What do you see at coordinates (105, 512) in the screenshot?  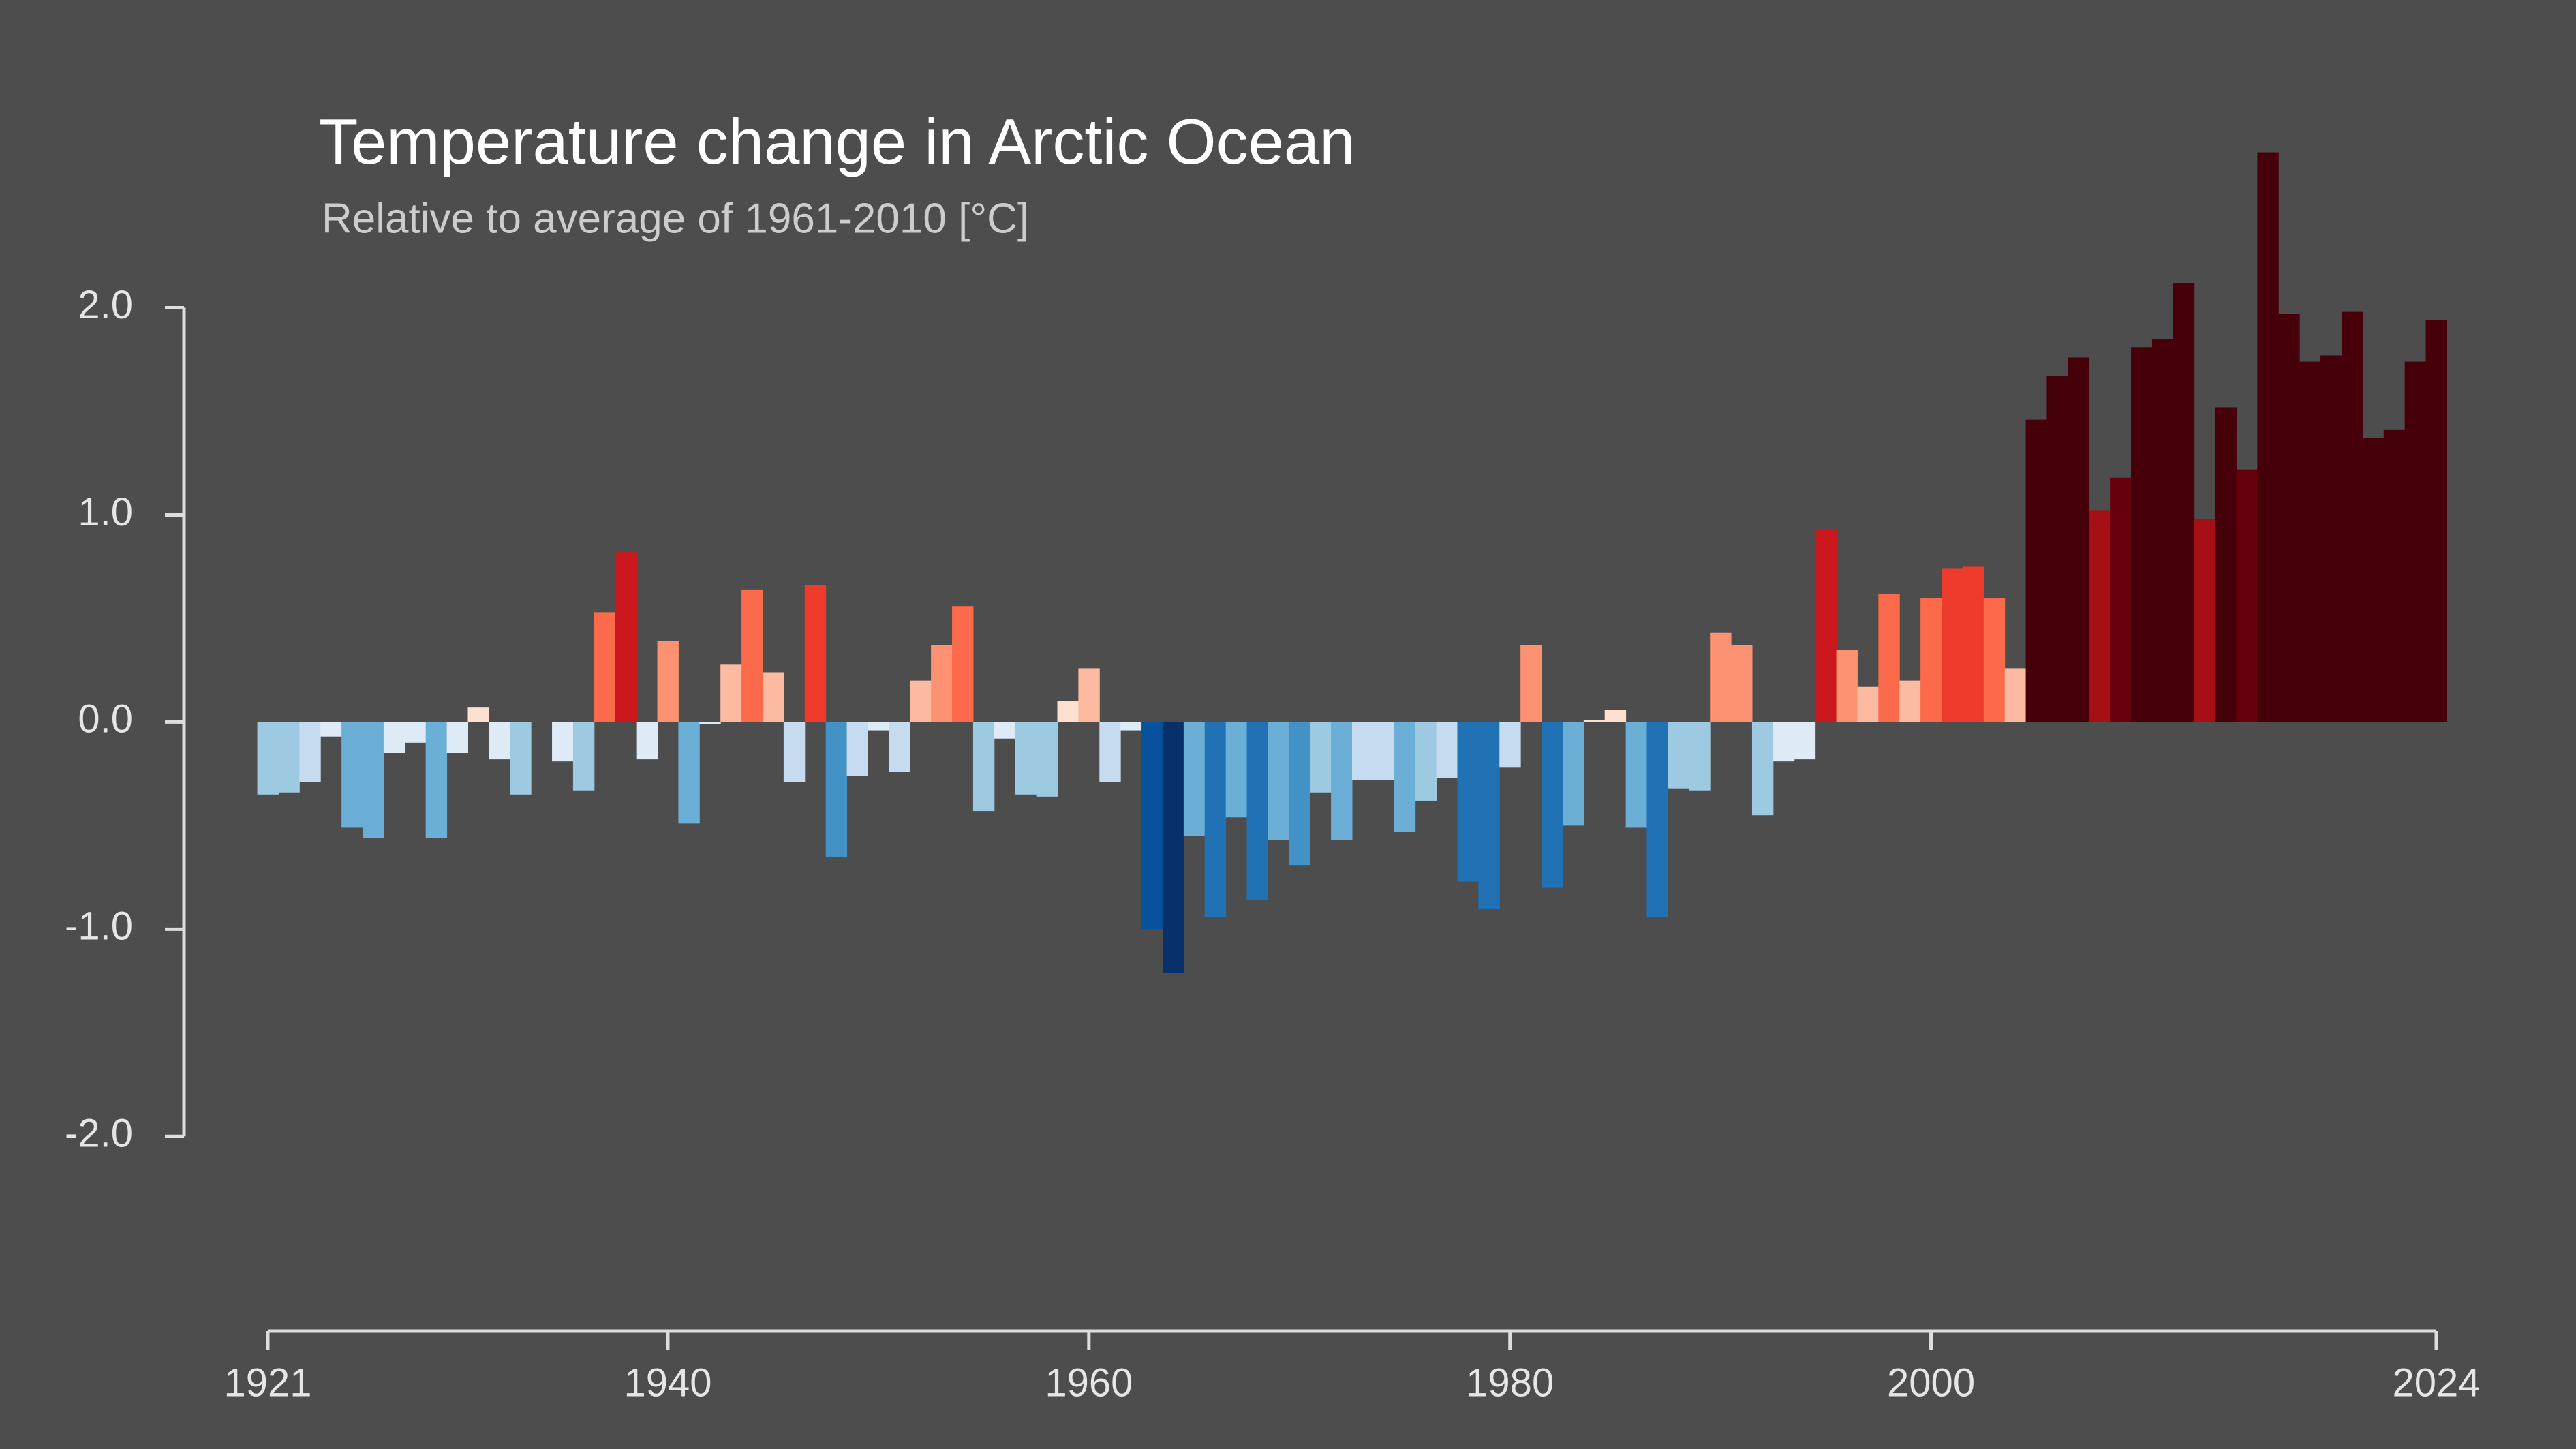 I see `y-tick-label: 1.0` at bounding box center [105, 512].